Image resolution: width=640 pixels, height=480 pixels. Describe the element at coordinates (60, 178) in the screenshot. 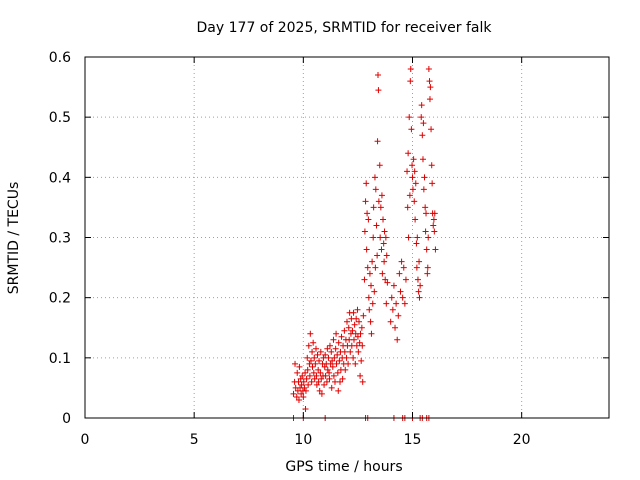

I see `y-tick-label: 0.4` at that location.